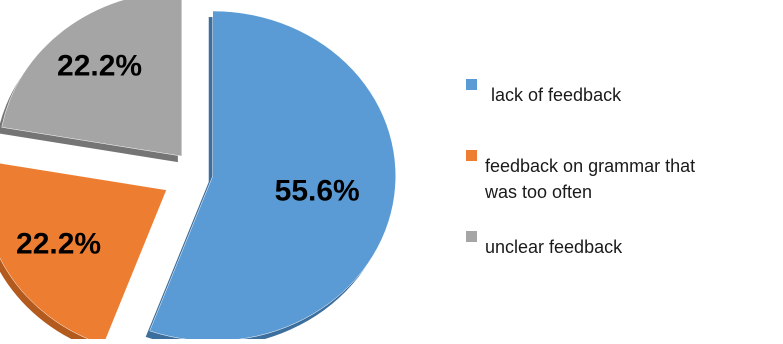 The width and height of the screenshot is (783, 344). I want to click on slice-data-label-3: 22.2%, so click(99, 66).